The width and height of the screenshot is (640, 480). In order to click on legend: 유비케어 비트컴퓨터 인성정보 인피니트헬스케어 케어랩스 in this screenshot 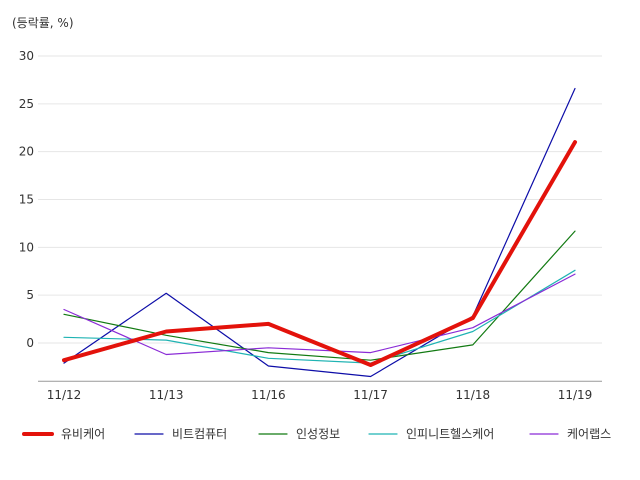, I will do `click(316, 434)`.